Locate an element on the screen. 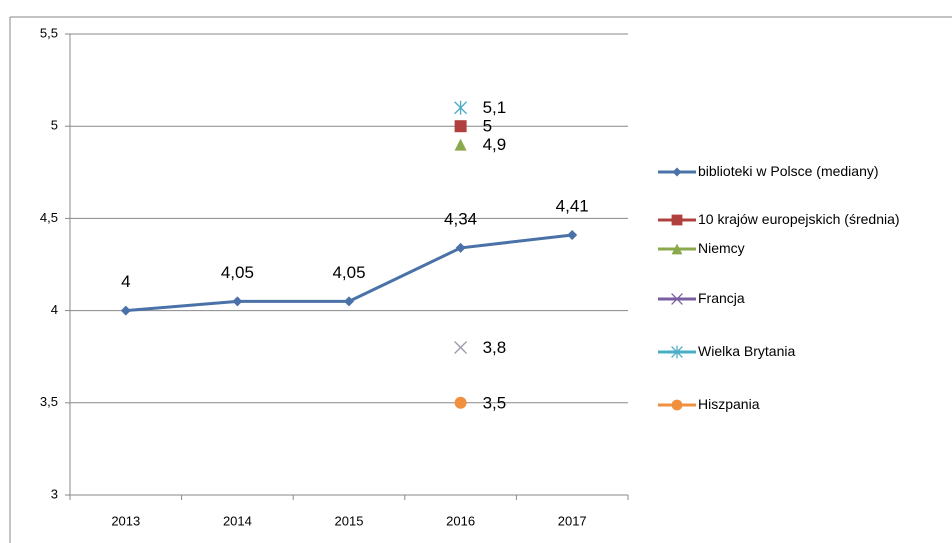 The width and height of the screenshot is (952, 543). legend-label: Francja is located at coordinates (721, 298).